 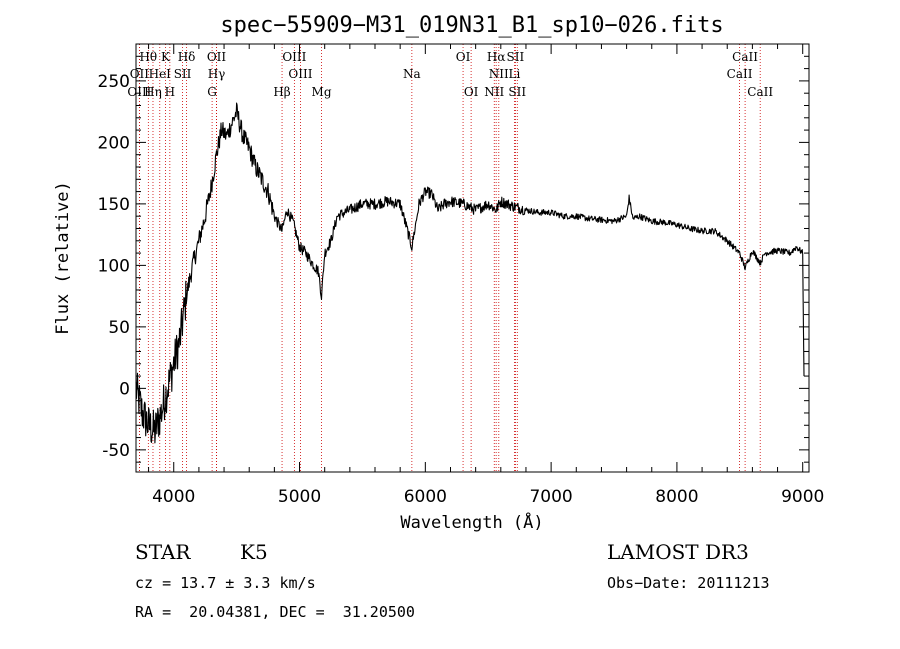 What do you see at coordinates (281, 92) in the screenshot?
I see `spectral-line-label: Hβ` at bounding box center [281, 92].